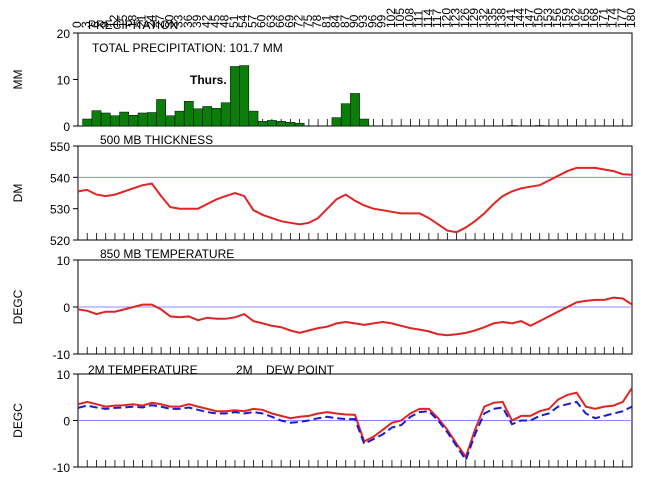 The width and height of the screenshot is (654, 480). Describe the element at coordinates (160, 21) in the screenshot. I see `x-tick-label: 27` at that location.